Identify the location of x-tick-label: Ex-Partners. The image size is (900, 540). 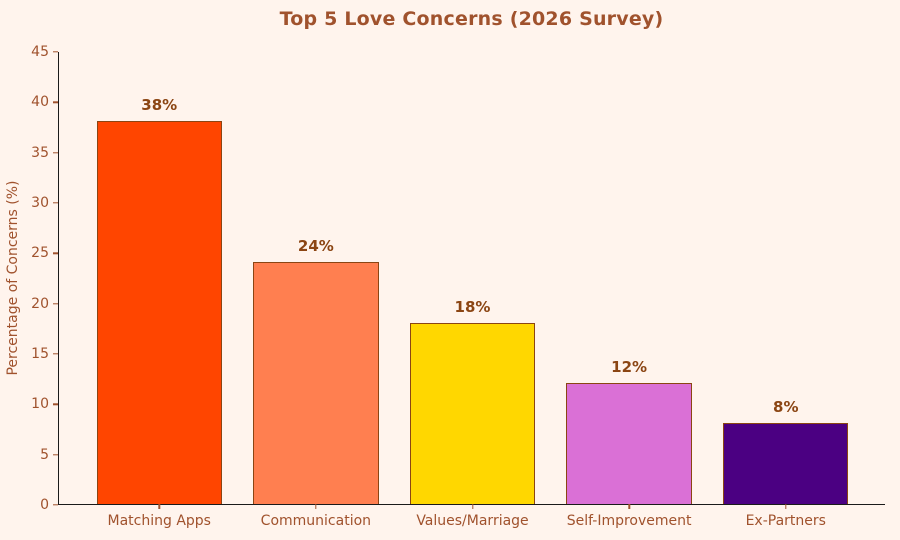
(785, 521).